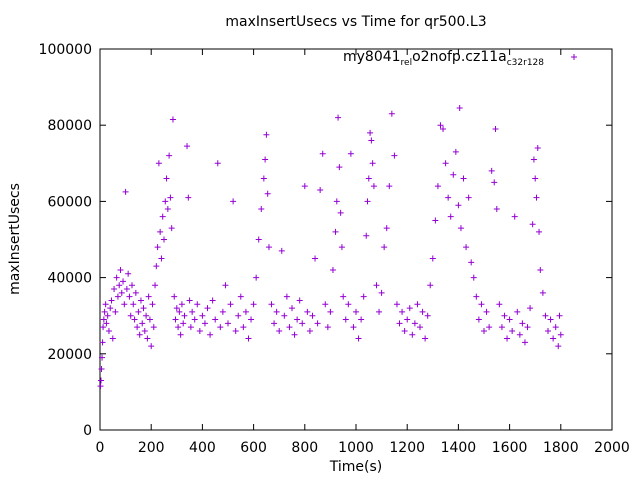 Image resolution: width=640 pixels, height=480 pixels. Describe the element at coordinates (15, 239) in the screenshot. I see `y-axis-label: maxInsertUsecs` at that location.